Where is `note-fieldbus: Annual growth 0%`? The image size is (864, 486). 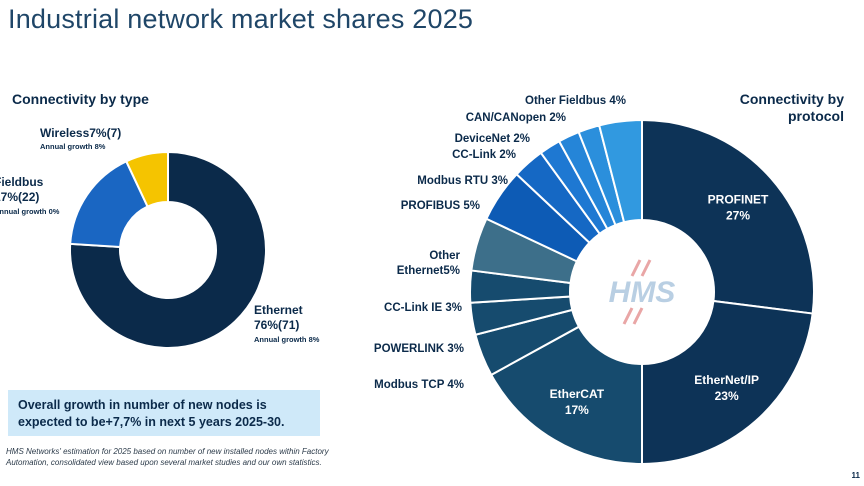
note-fieldbus: Annual growth 0% is located at coordinates (30, 211).